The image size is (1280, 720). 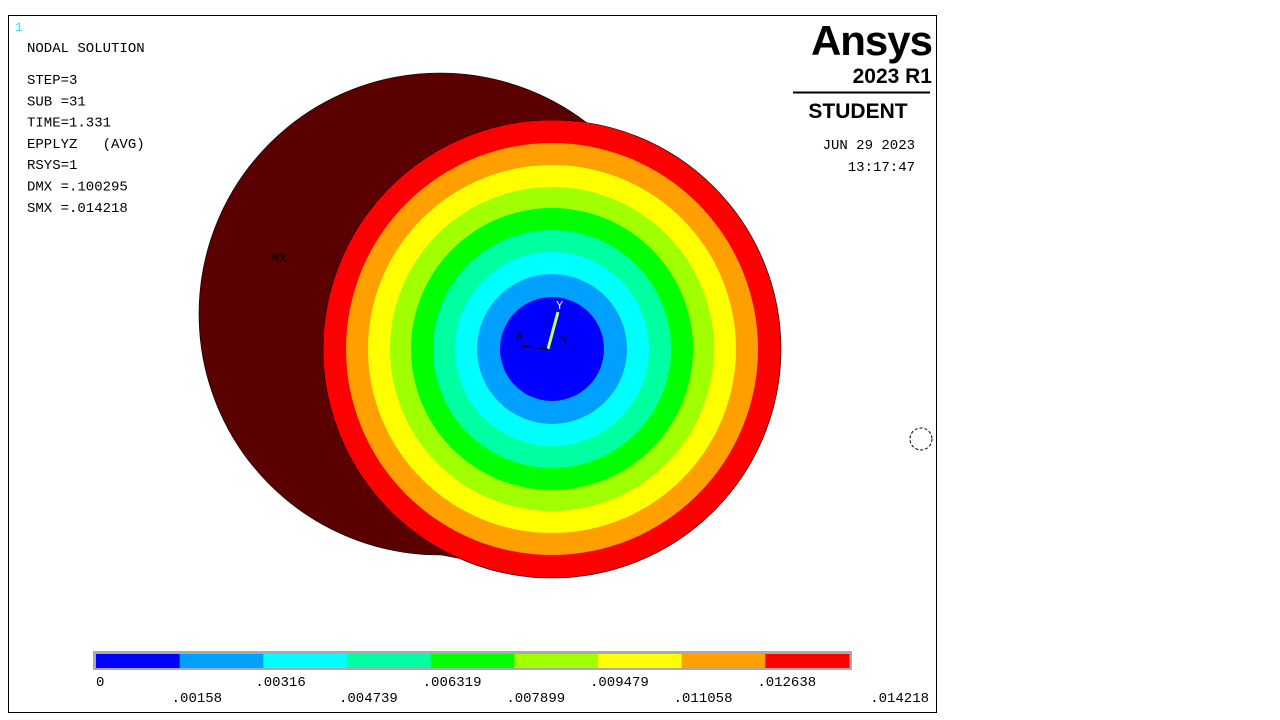 I want to click on axis-triad, so click(x=553, y=330).